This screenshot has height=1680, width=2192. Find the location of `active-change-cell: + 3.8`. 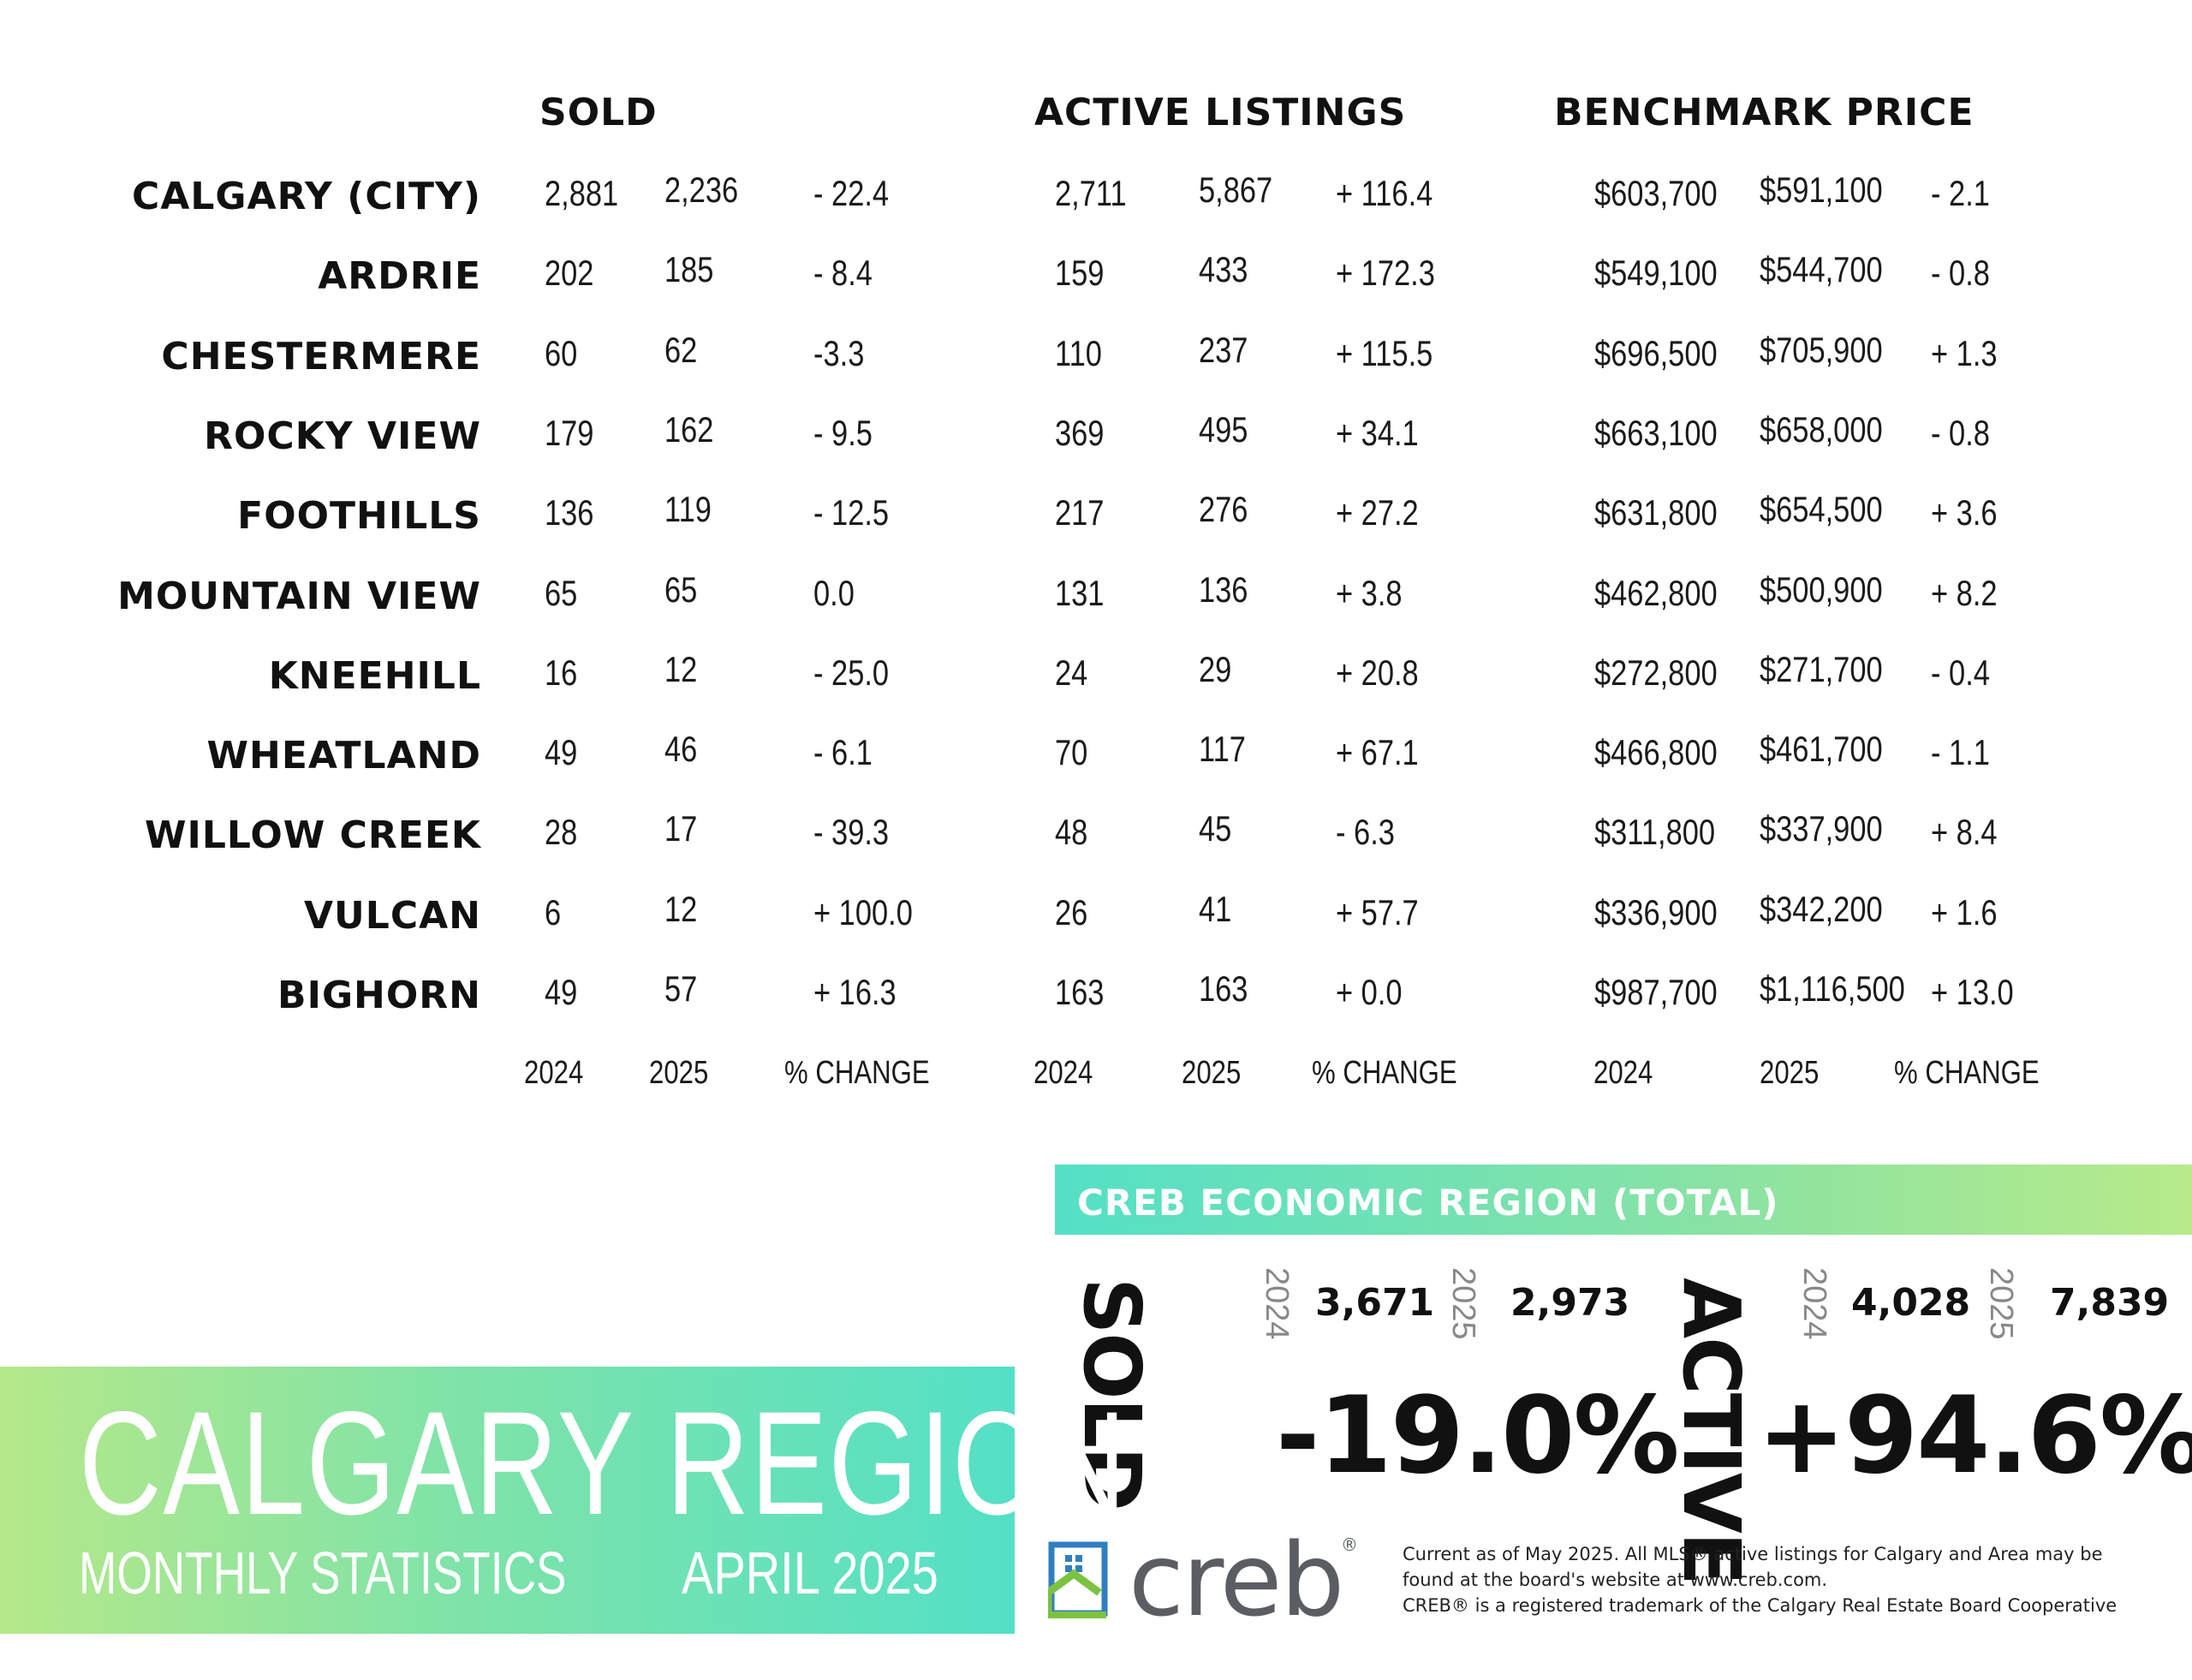

active-change-cell: + 3.8 is located at coordinates (1369, 593).